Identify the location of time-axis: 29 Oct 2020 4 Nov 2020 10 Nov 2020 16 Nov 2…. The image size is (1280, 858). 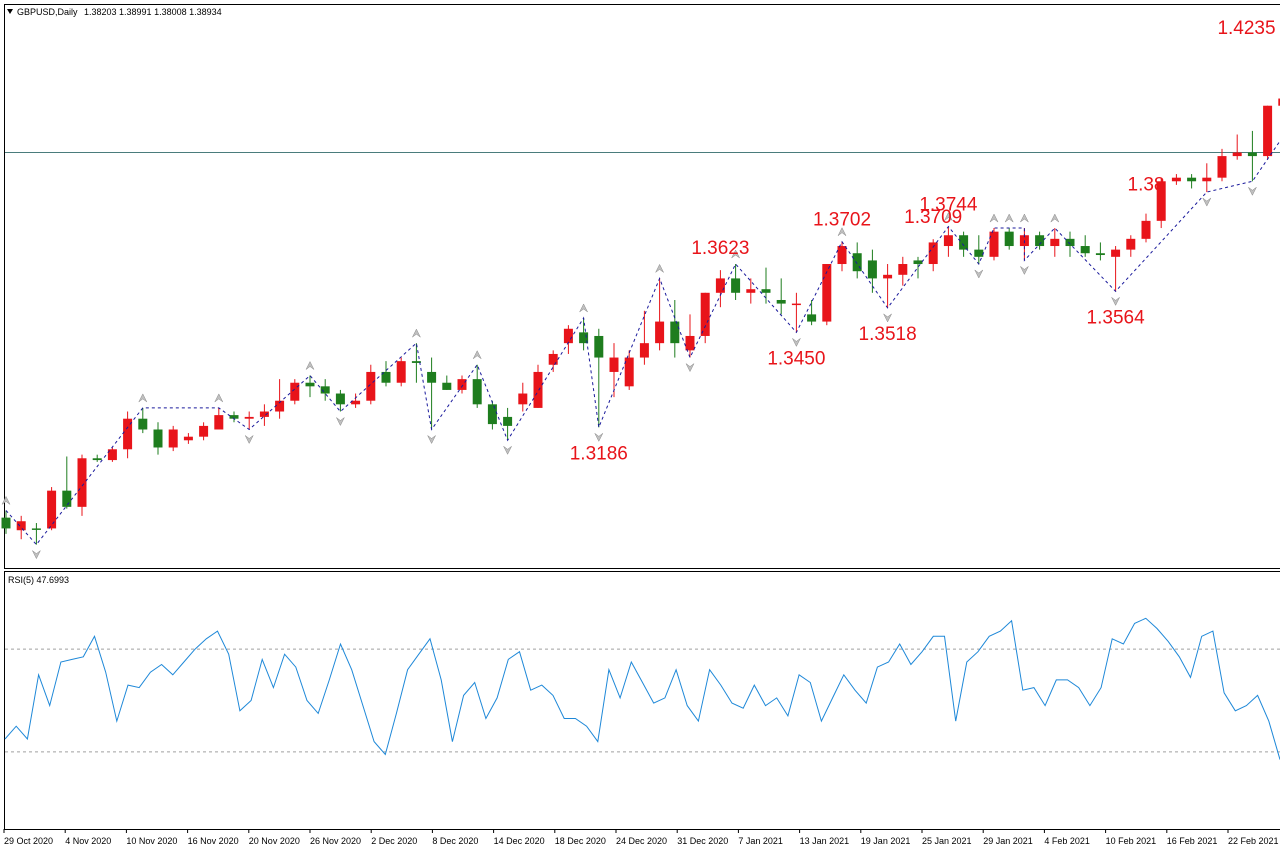
(641, 837).